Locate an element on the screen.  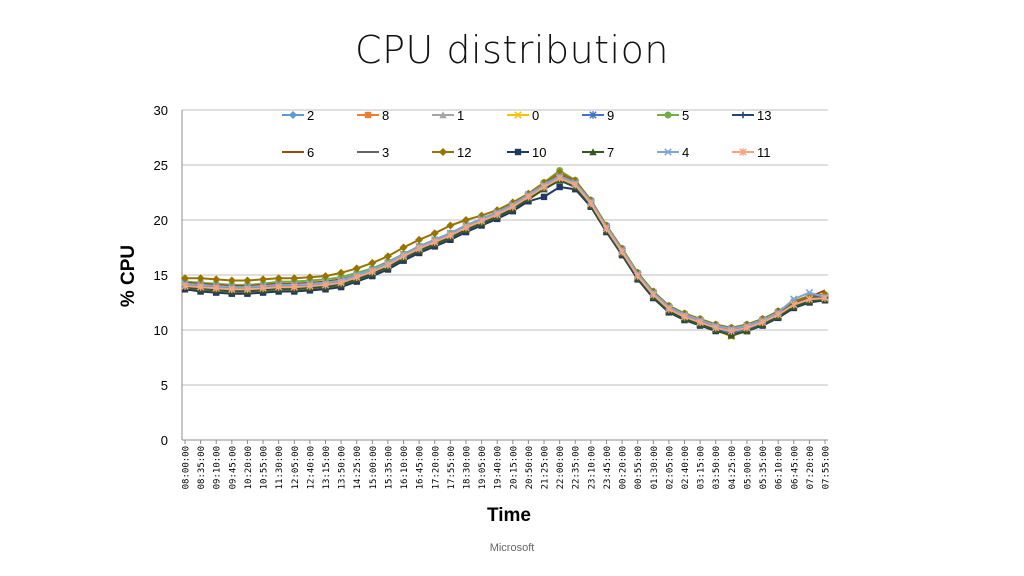
legend-item-10: 10 is located at coordinates (526, 152).